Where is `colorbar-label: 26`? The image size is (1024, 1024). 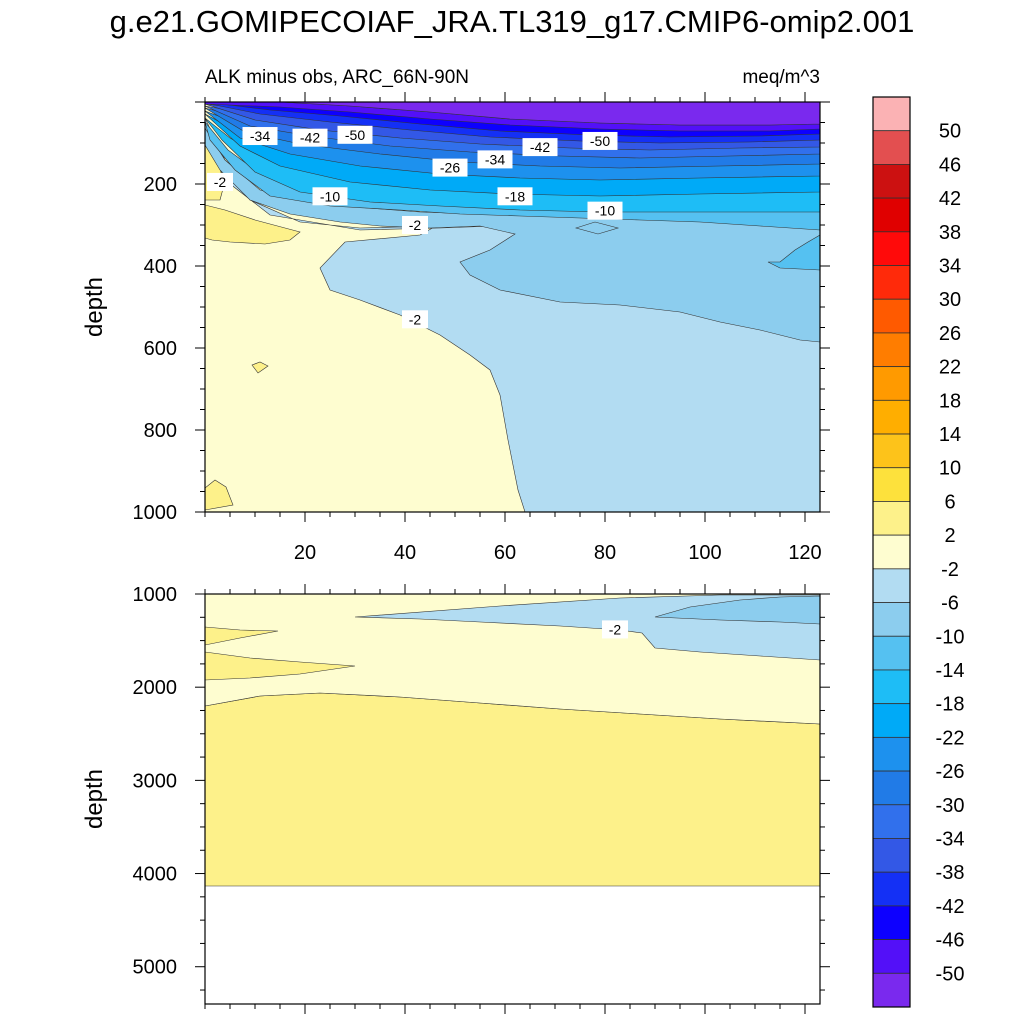 colorbar-label: 26 is located at coordinates (950, 334).